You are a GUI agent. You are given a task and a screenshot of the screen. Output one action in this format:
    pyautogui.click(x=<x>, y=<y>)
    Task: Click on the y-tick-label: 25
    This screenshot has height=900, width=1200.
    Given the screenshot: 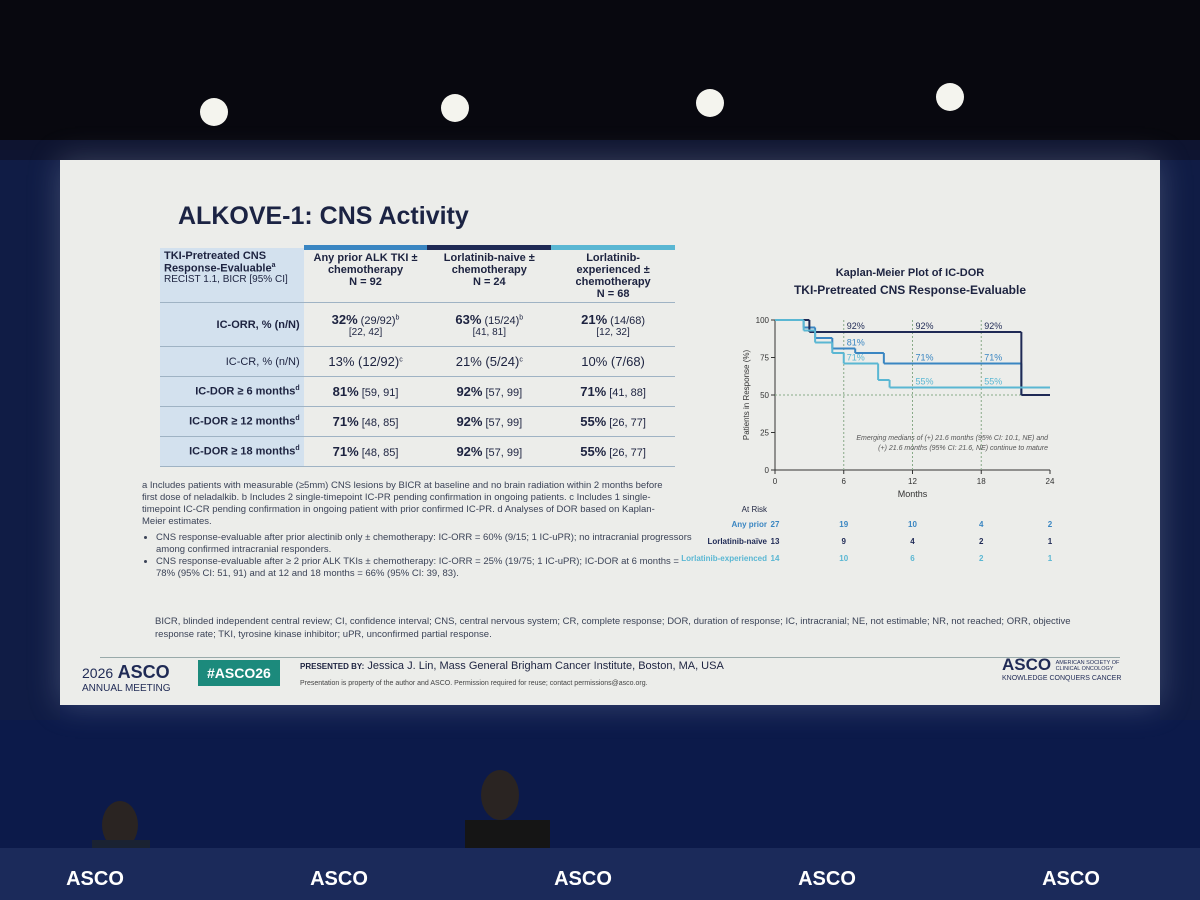 What is the action you would take?
    pyautogui.click(x=764, y=433)
    